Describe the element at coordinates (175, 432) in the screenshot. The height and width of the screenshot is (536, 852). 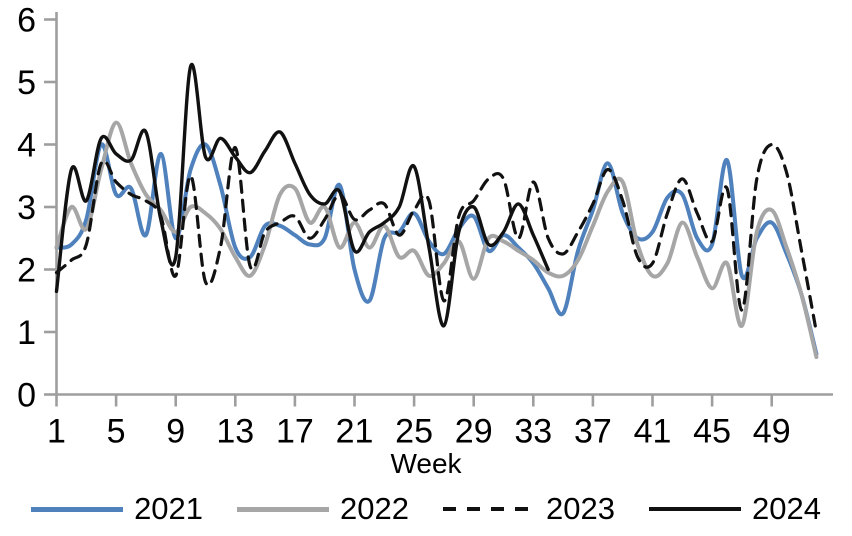
I see `x-tick-label: 9` at that location.